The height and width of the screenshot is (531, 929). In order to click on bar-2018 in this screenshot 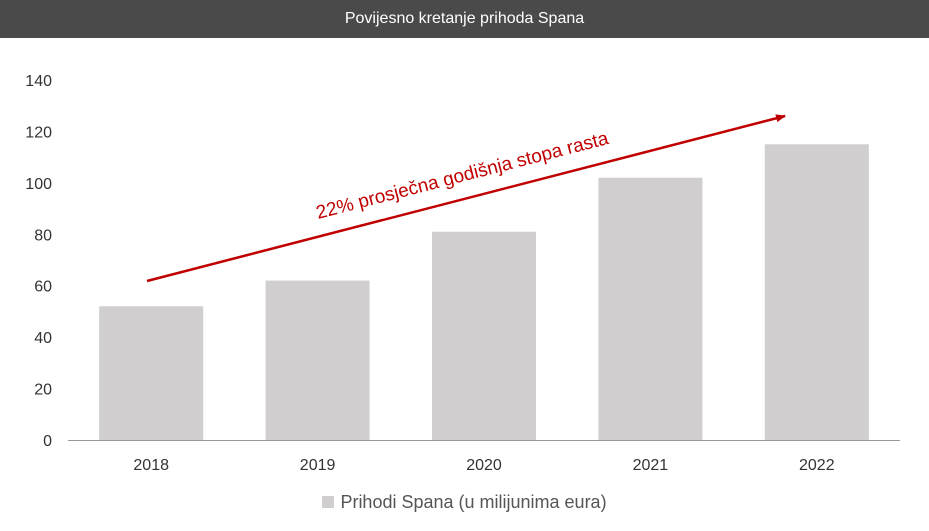, I will do `click(151, 373)`.